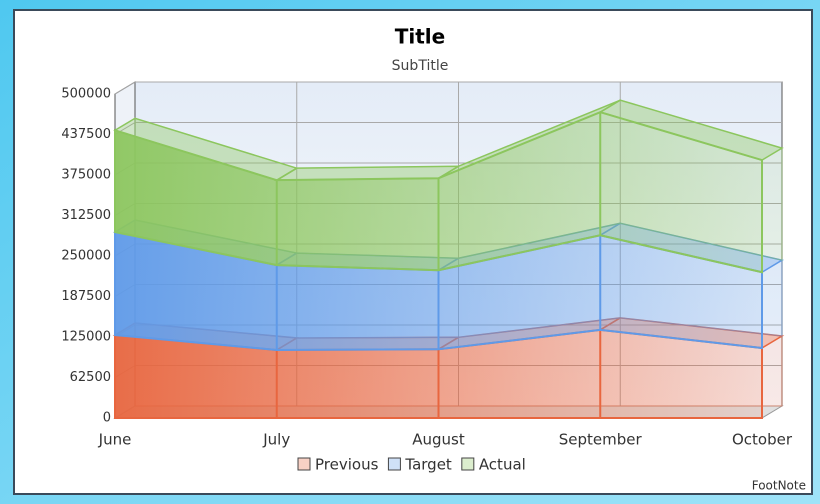  Describe the element at coordinates (86, 175) in the screenshot. I see `y-tick-label: 375000` at that location.